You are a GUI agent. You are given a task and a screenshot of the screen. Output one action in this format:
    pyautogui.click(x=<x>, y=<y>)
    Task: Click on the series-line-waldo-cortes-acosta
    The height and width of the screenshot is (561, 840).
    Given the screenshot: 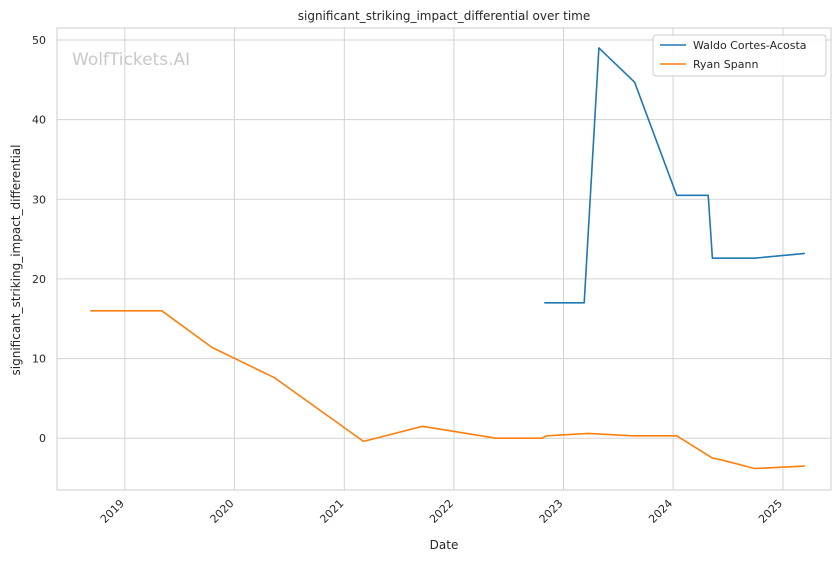 What is the action you would take?
    pyautogui.click(x=674, y=175)
    